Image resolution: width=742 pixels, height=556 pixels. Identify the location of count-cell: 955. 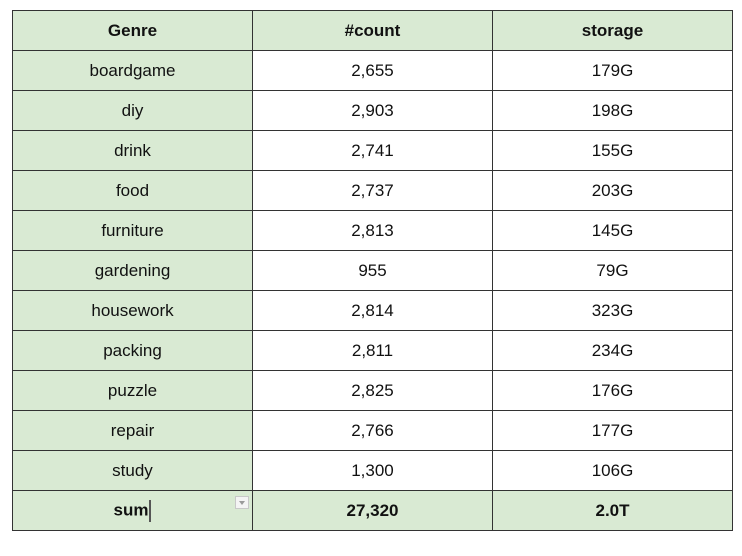
(372, 270).